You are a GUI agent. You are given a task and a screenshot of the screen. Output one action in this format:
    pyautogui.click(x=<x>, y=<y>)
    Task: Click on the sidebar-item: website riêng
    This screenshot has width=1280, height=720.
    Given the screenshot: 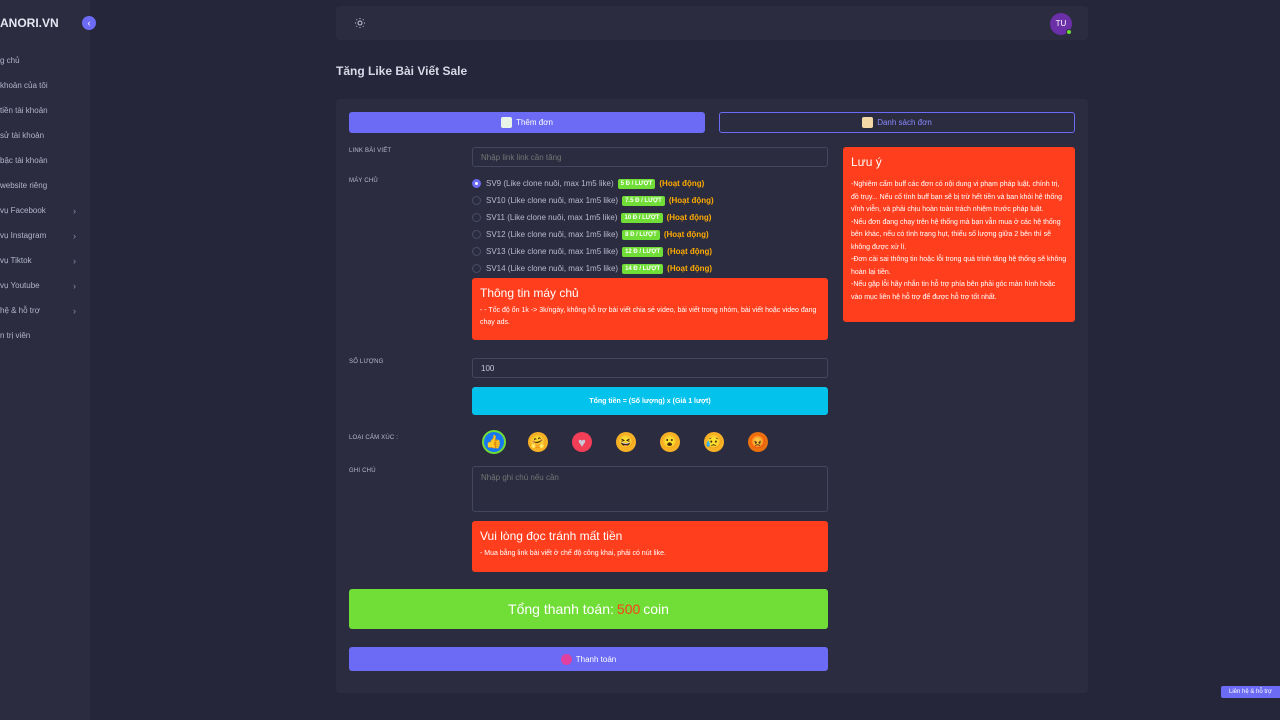 What is the action you would take?
    pyautogui.click(x=45, y=185)
    